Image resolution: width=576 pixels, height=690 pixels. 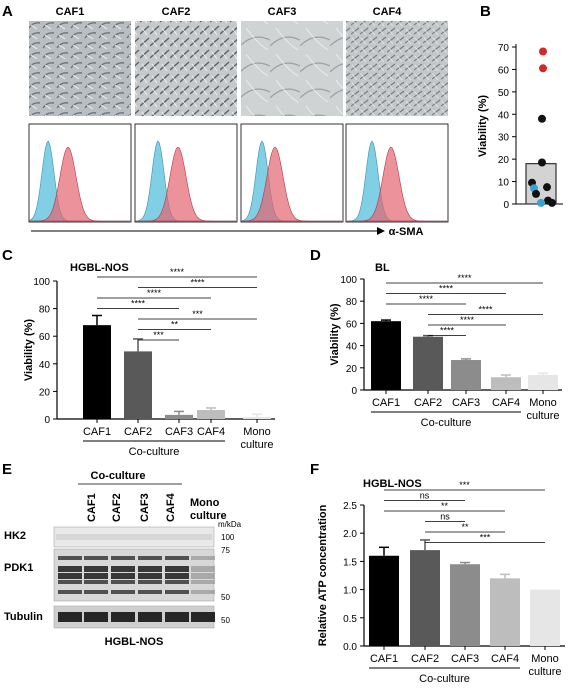 What do you see at coordinates (323, 575) in the screenshot?
I see `chart_f-ylabel: Relative ATP concentration` at bounding box center [323, 575].